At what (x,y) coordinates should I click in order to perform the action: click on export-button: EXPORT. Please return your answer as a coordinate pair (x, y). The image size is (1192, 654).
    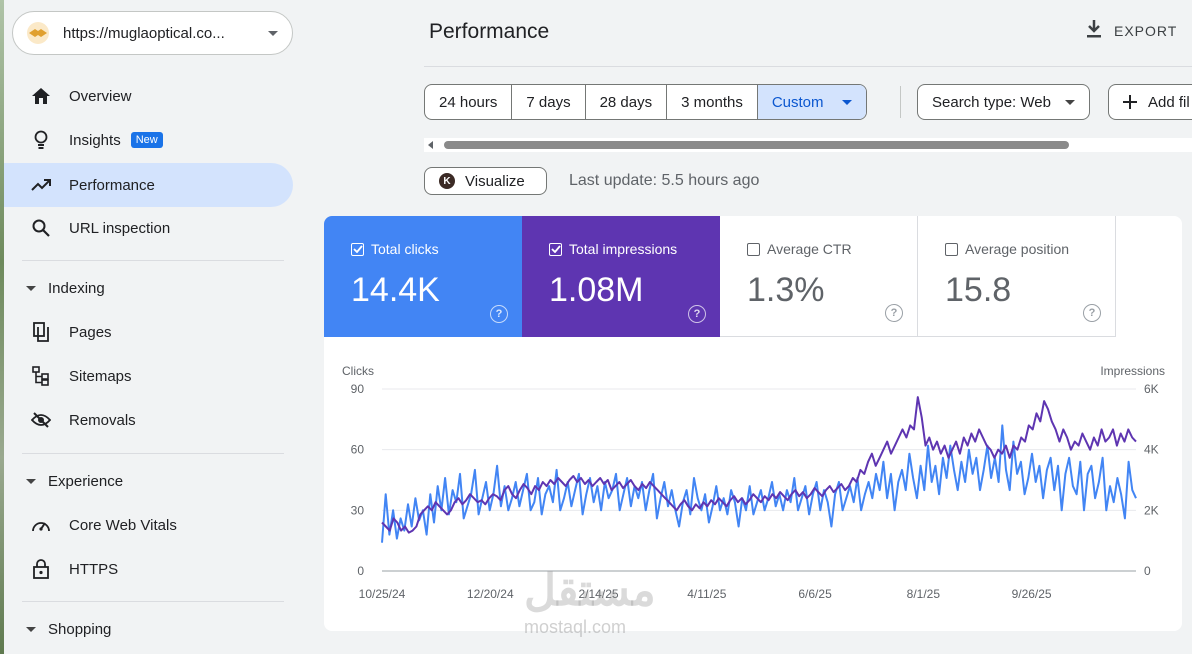
    Looking at the image, I should click on (1131, 30).